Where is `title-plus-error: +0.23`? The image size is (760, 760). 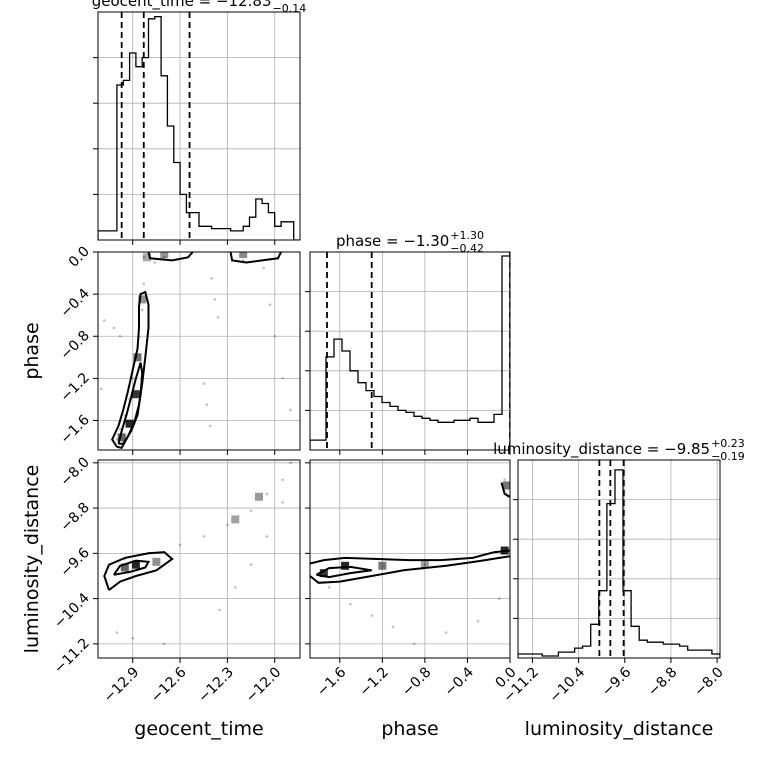 title-plus-error: +0.23 is located at coordinates (728, 443).